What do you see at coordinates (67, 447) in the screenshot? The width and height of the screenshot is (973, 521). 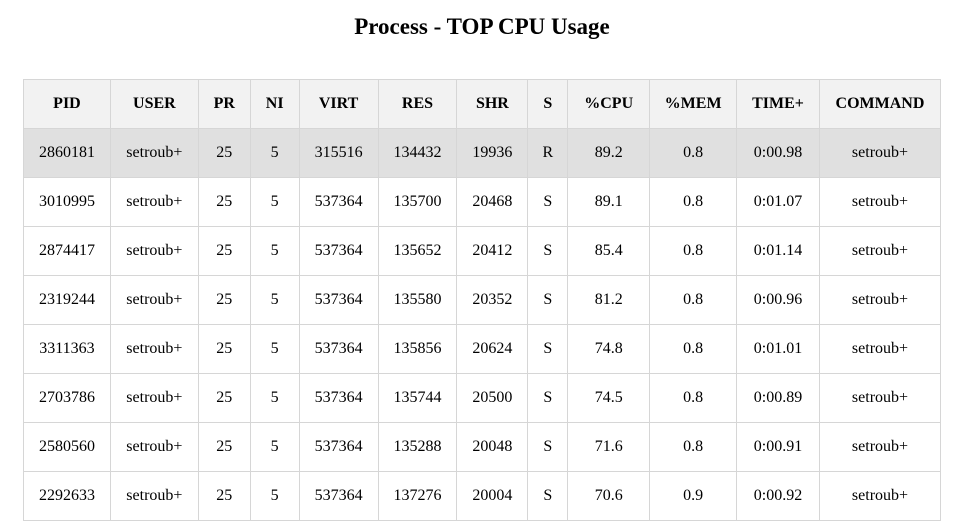 I see `cell-pid: 2580560` at bounding box center [67, 447].